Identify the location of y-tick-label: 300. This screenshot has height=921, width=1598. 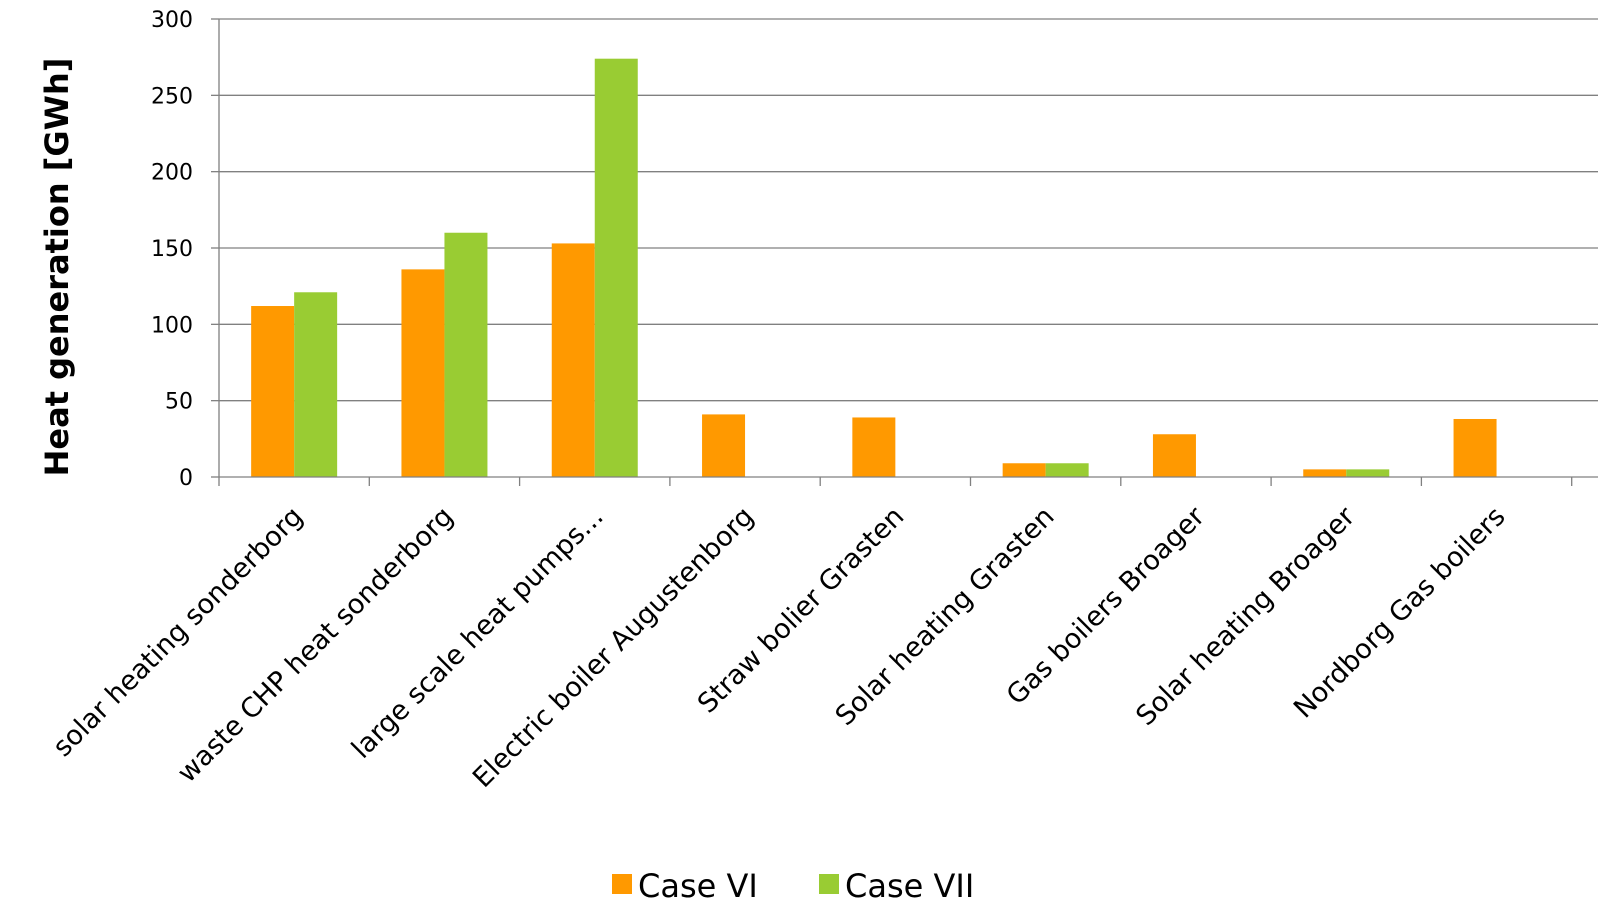
(172, 20).